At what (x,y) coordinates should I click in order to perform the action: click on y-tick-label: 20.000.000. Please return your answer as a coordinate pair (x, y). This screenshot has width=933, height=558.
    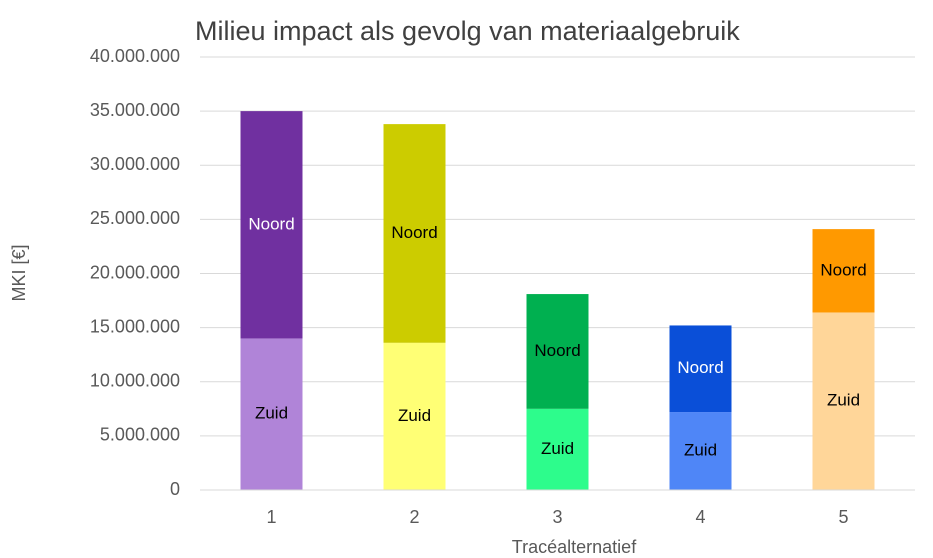
    Looking at the image, I should click on (135, 272).